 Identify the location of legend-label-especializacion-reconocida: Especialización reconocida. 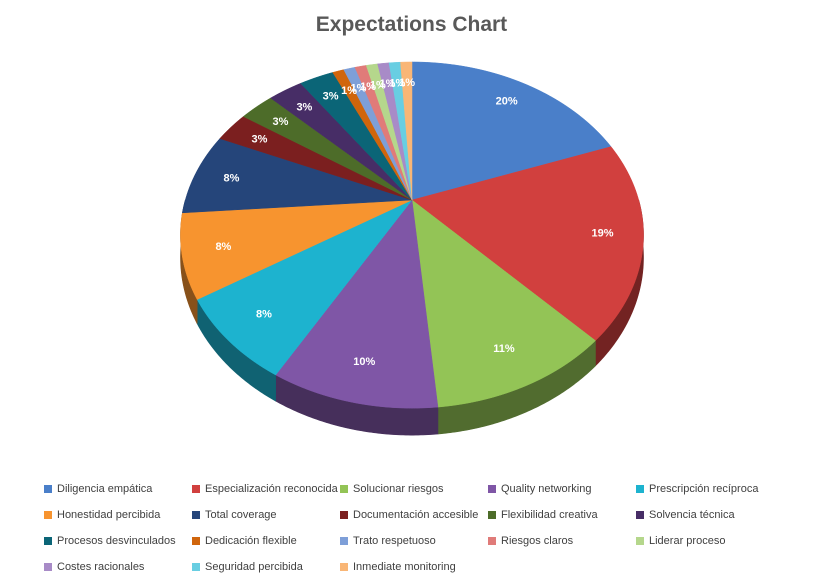
(271, 489).